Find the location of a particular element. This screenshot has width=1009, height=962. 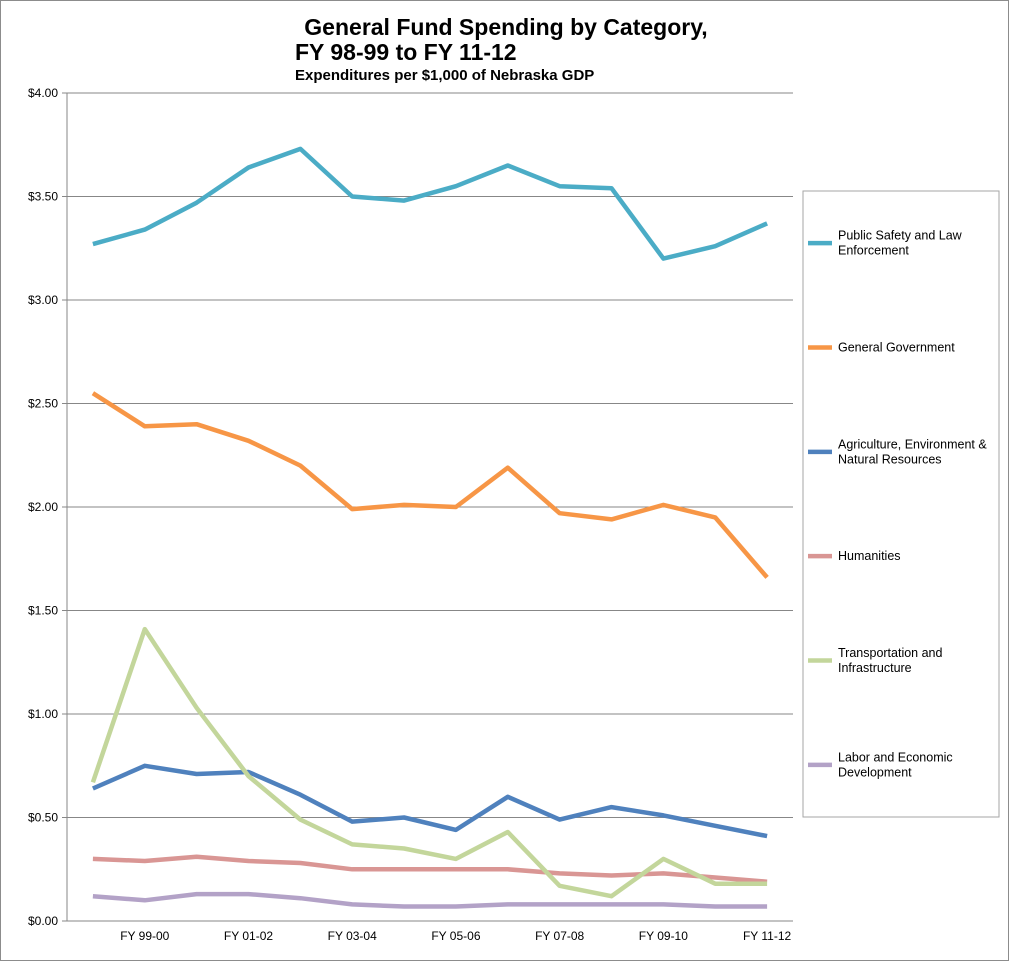

legend-box is located at coordinates (901, 504).